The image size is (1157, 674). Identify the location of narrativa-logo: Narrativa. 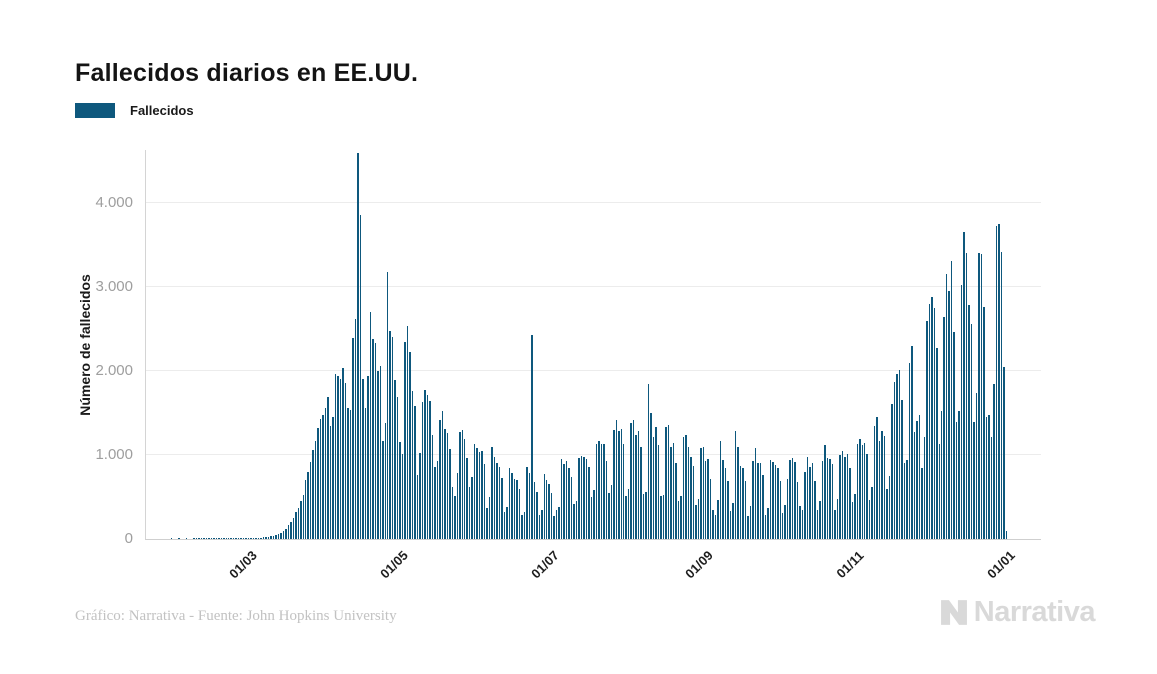
(1017, 612).